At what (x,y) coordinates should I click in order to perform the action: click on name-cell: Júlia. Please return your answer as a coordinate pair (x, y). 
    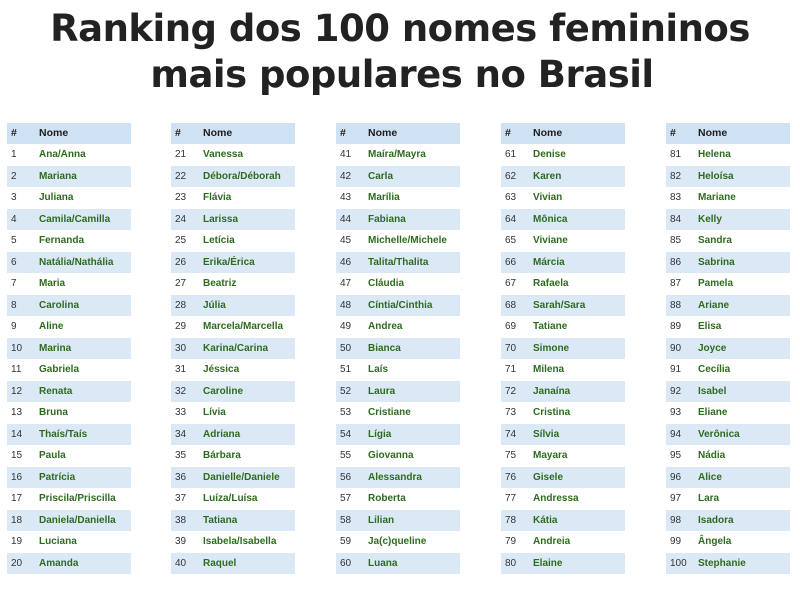
    Looking at the image, I should click on (247, 305).